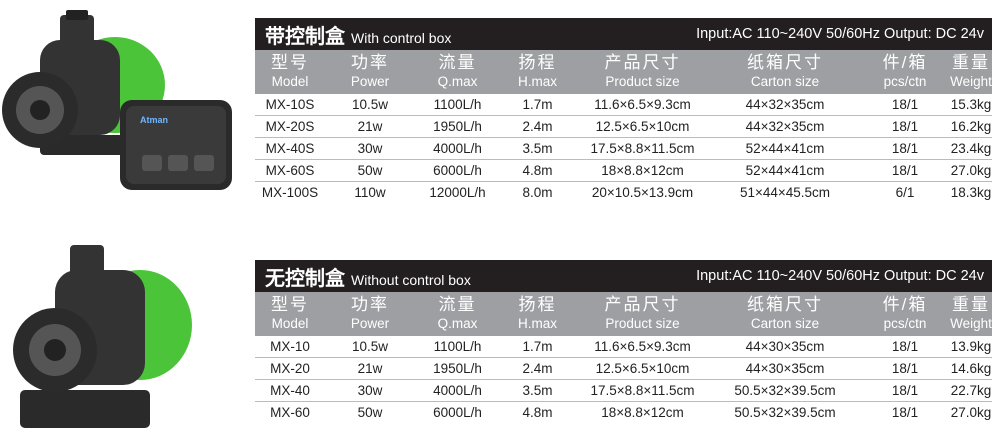 This screenshot has width=1000, height=442. I want to click on table-cell: 22.7kg, so click(971, 390).